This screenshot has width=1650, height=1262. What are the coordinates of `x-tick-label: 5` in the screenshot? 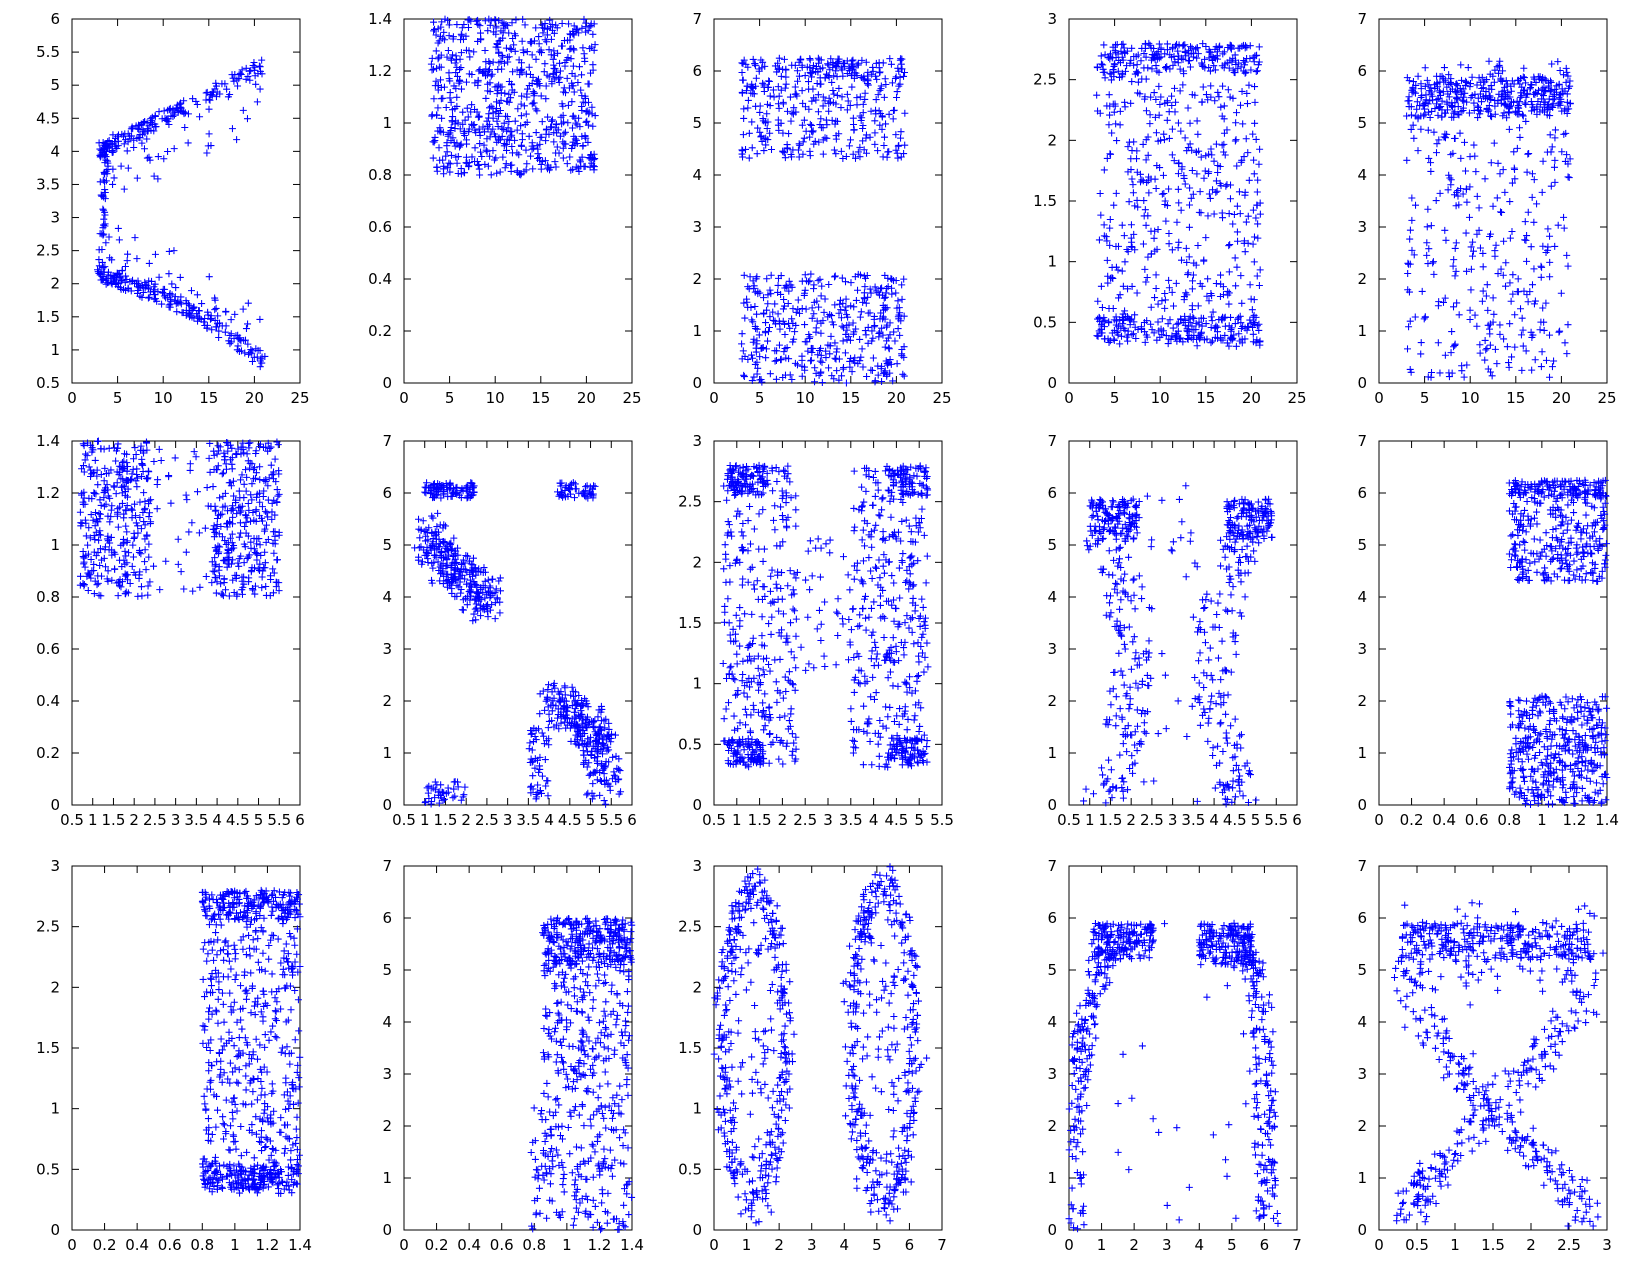 It's located at (259, 820).